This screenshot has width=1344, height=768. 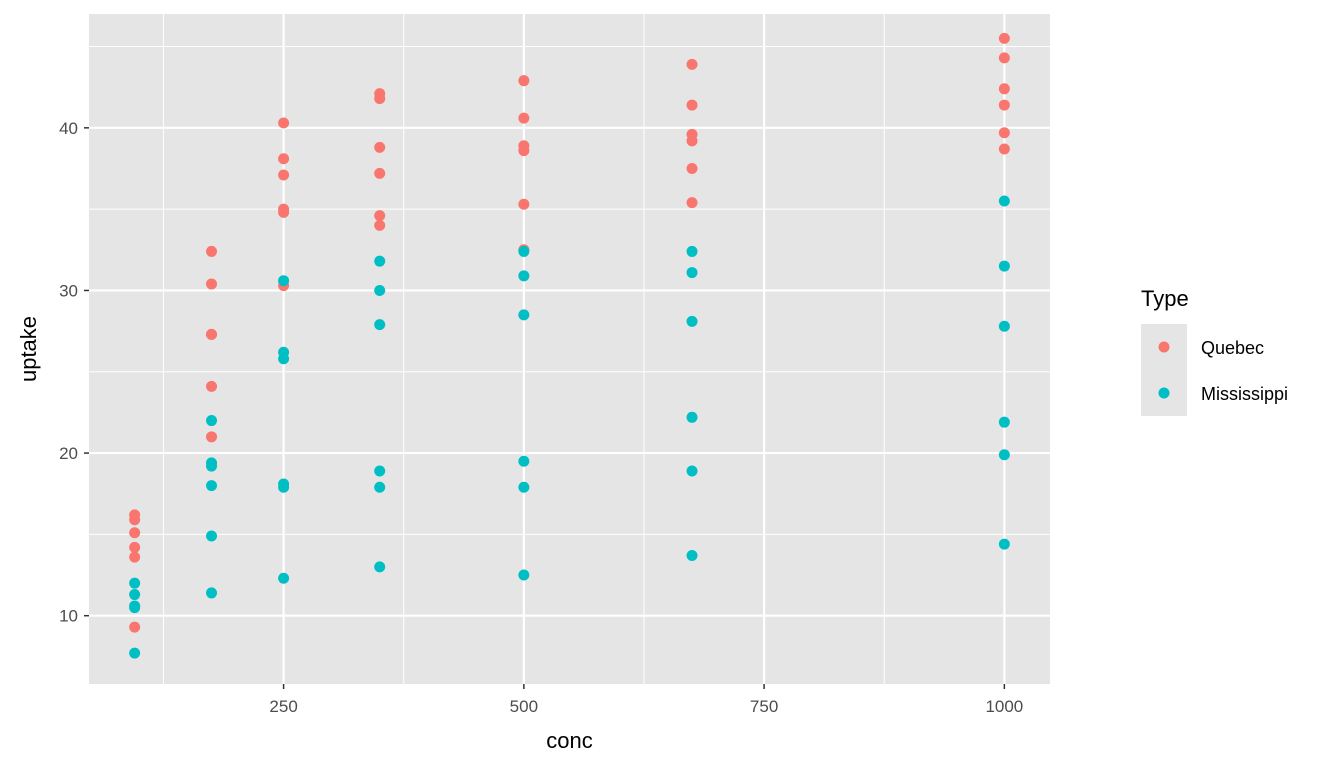 I want to click on legend: Type Quebec Mississippi, so click(x=1214, y=351).